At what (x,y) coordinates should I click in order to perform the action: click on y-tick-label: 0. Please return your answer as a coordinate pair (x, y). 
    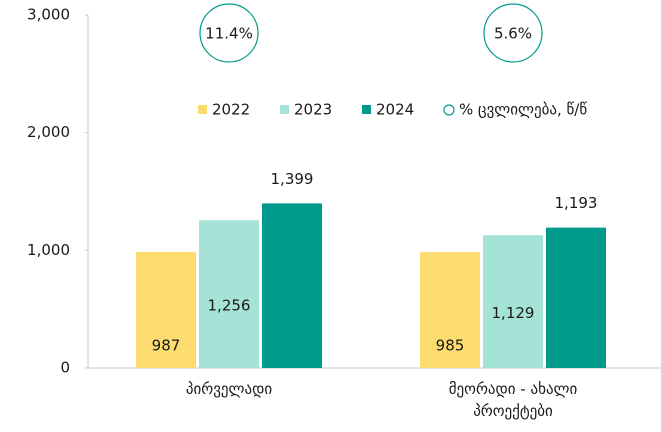
    Looking at the image, I should click on (65, 368).